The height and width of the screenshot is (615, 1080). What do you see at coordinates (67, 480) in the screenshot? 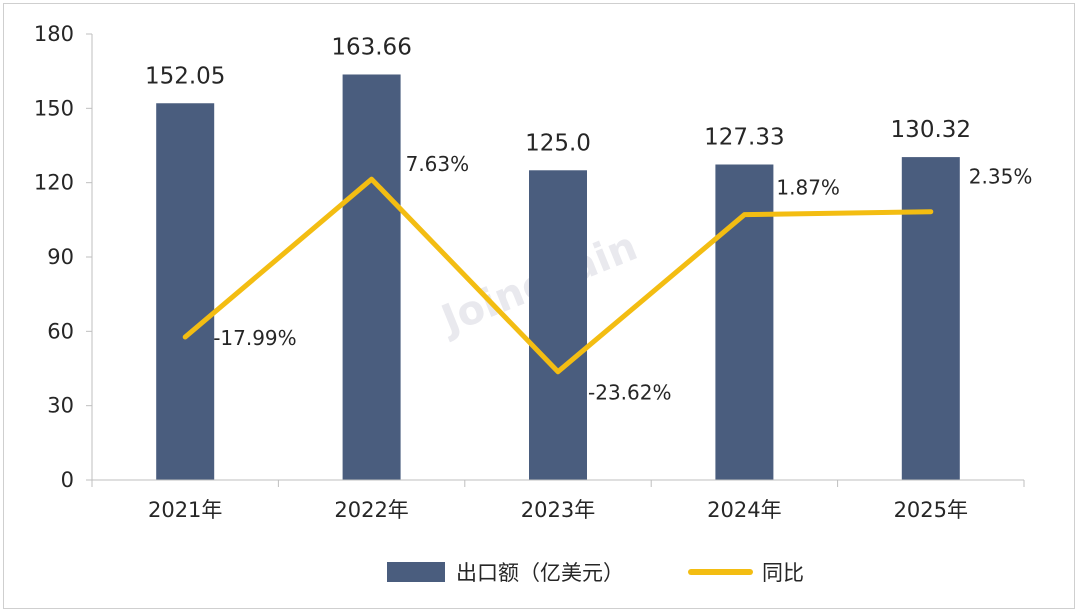
I see `y-tick-label: 0` at bounding box center [67, 480].